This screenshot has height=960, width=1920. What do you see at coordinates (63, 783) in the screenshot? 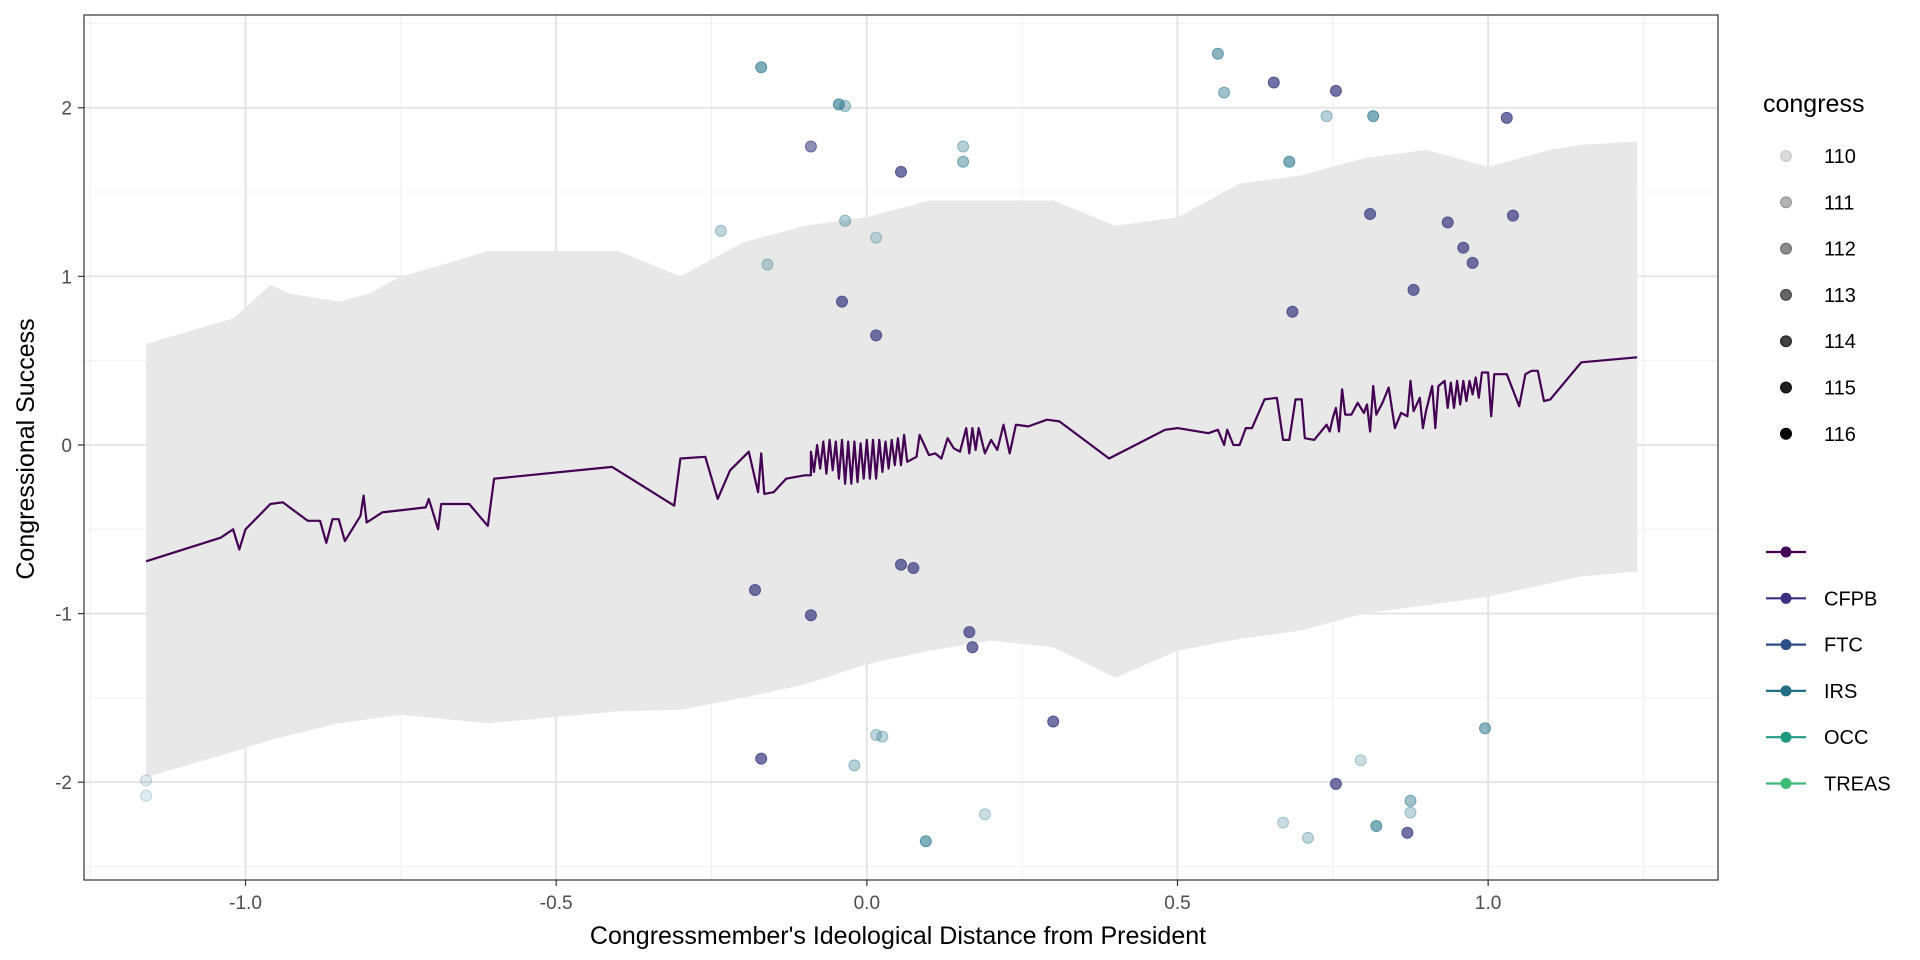
I see `y-tick-label: -2` at bounding box center [63, 783].